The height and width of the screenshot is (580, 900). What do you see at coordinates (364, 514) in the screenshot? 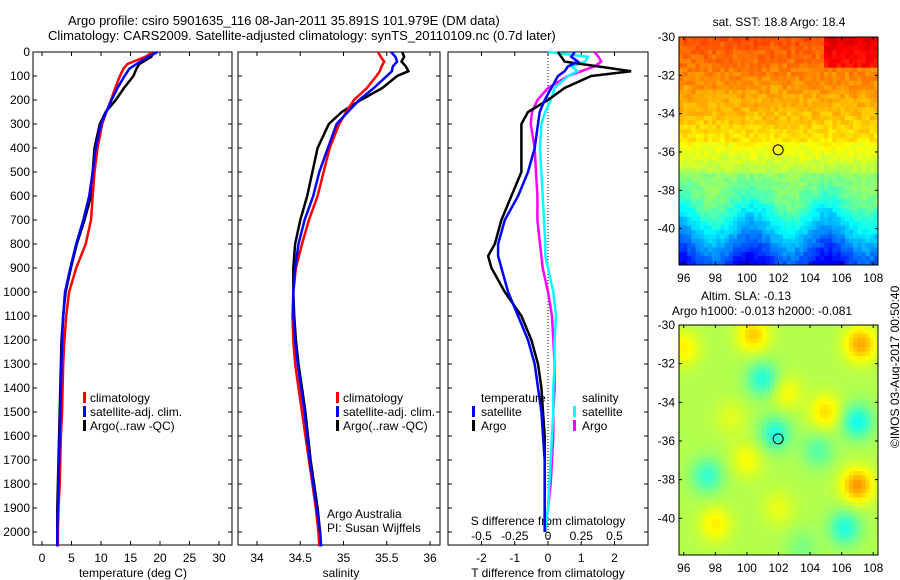
I see `credit-line1: Argo Australia` at bounding box center [364, 514].